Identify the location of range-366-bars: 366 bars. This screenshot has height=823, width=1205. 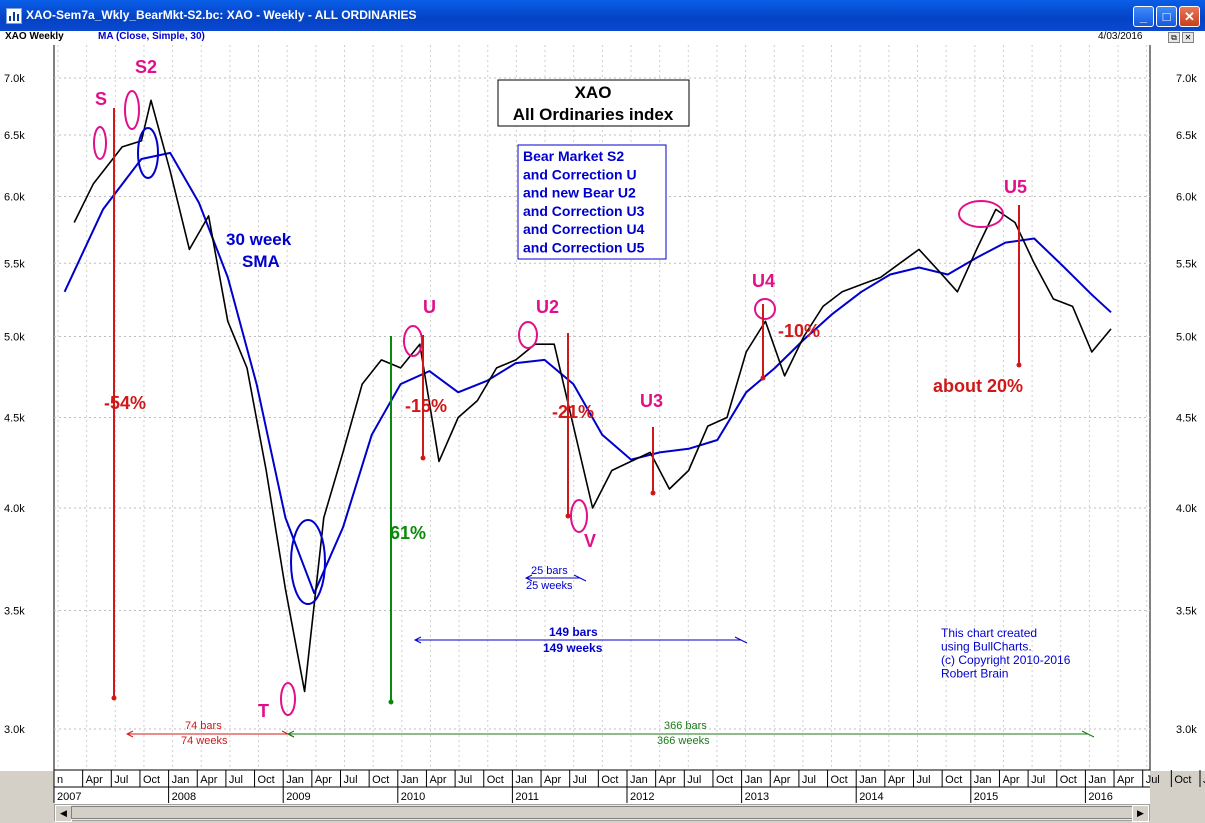
(685, 726).